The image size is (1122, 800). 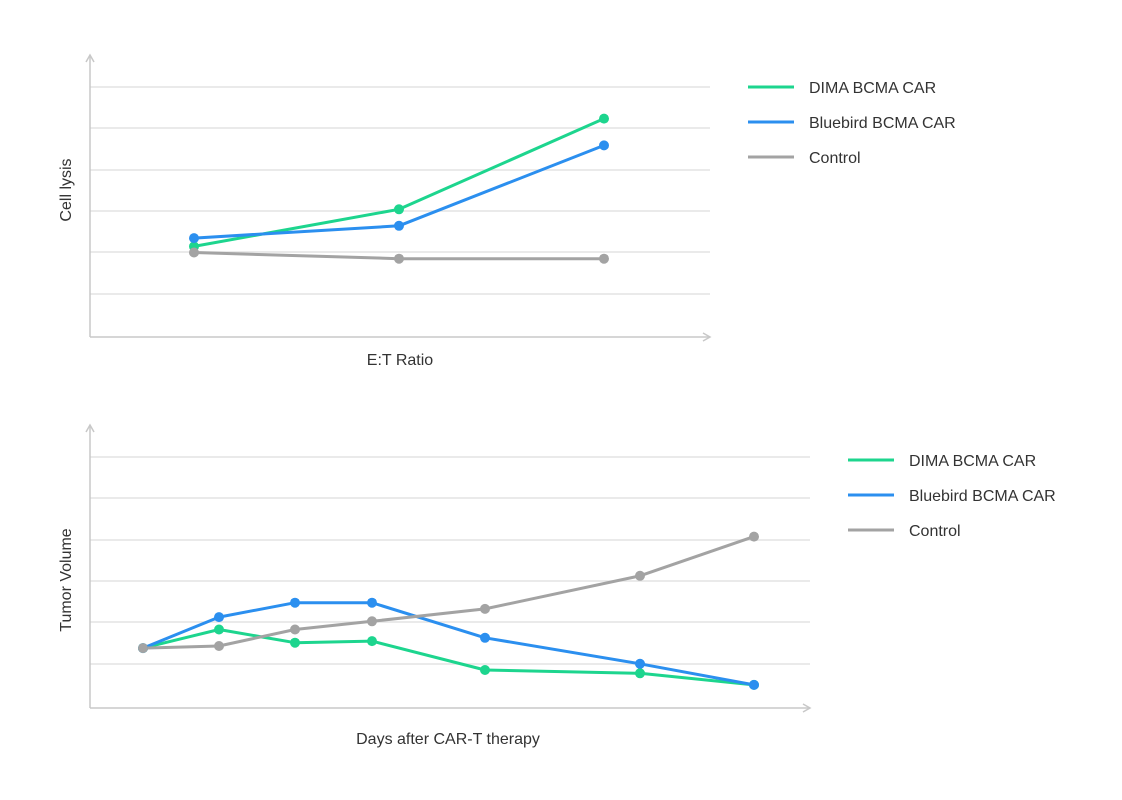 What do you see at coordinates (66, 580) in the screenshot?
I see `y-axis-label: Tumor Volume` at bounding box center [66, 580].